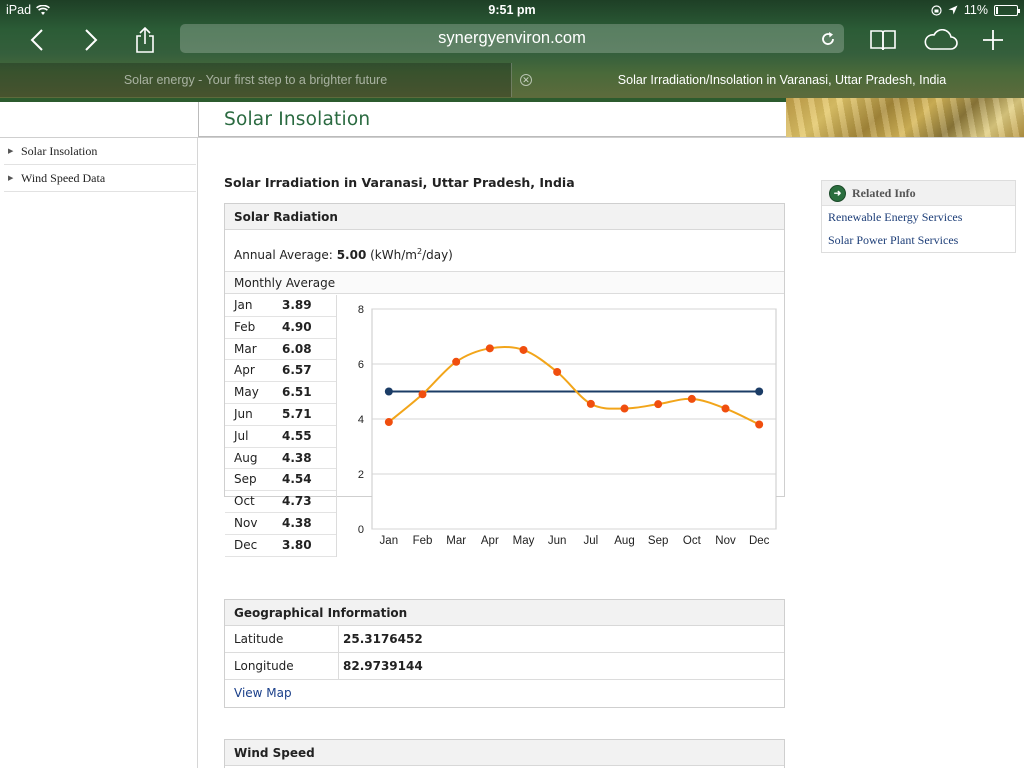 This screenshot has height=768, width=1024. Describe the element at coordinates (280, 328) in the screenshot. I see `table-row: Feb 4.90` at that location.